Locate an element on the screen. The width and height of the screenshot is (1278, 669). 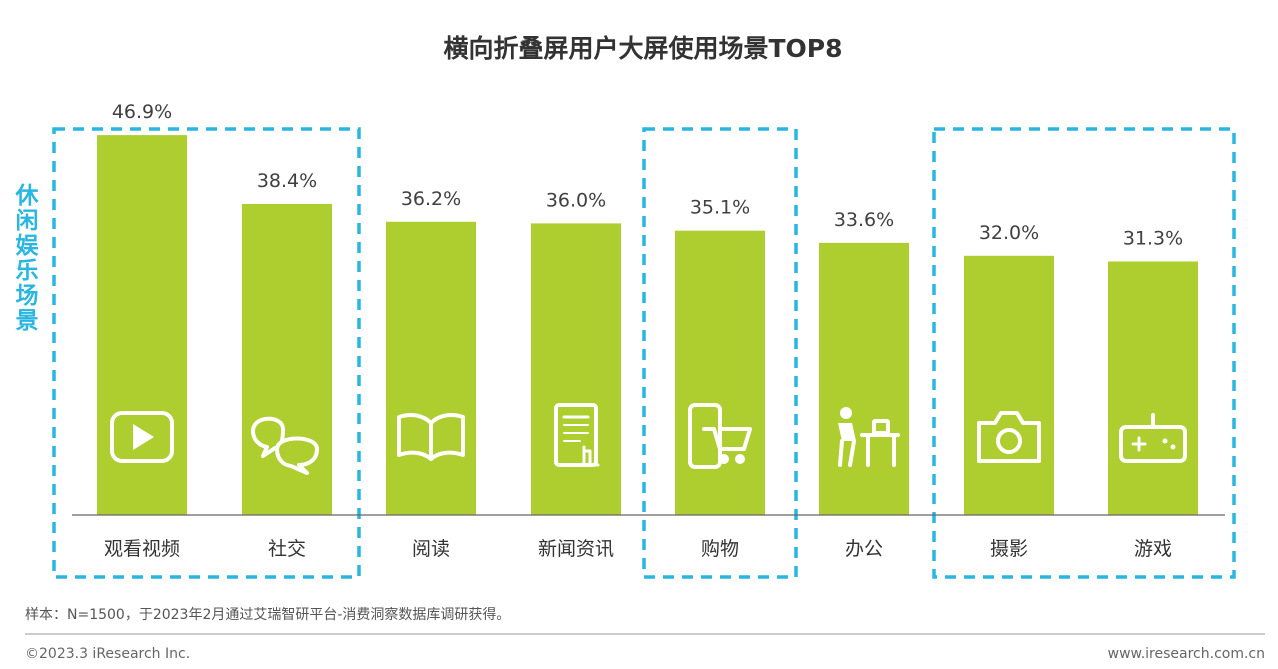
category-label: 社交 is located at coordinates (287, 549).